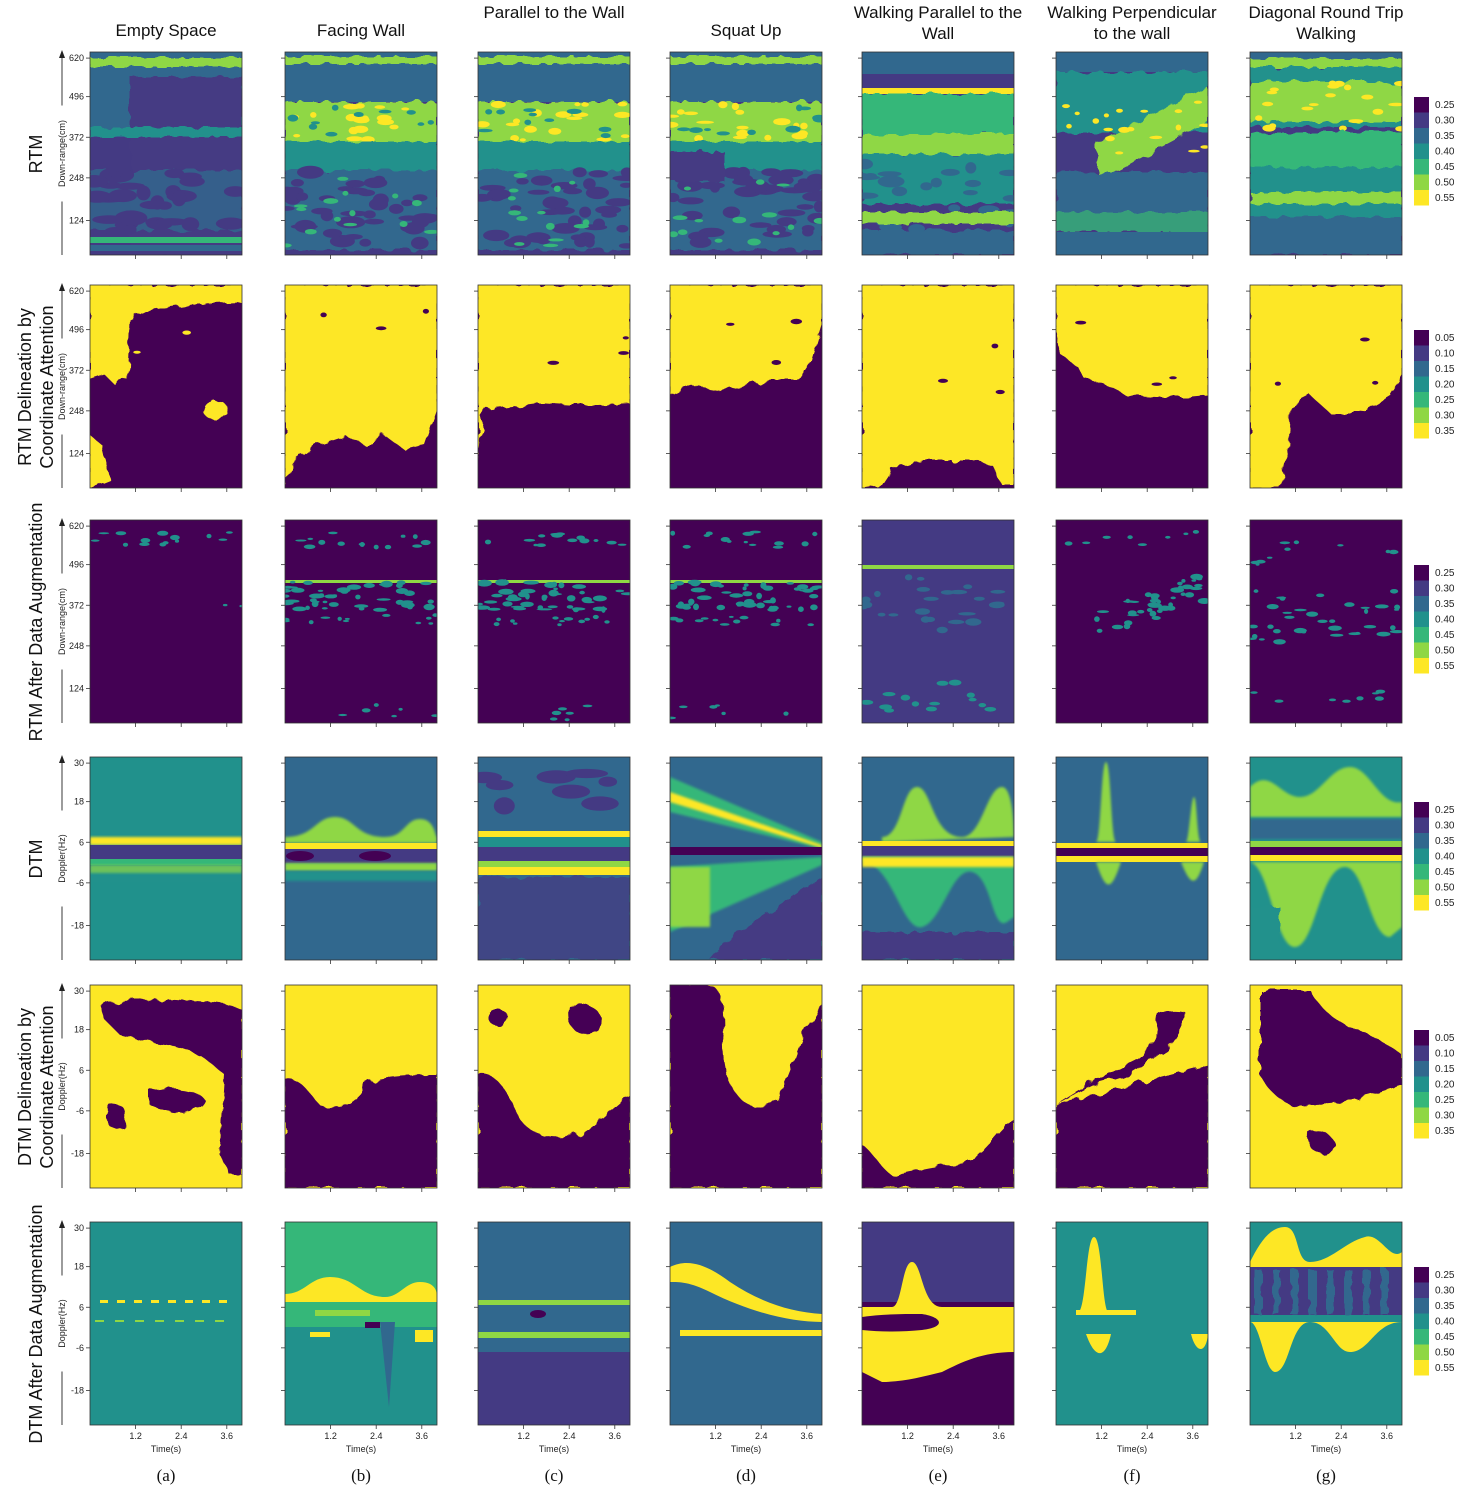 This screenshot has width=1468, height=1500. What do you see at coordinates (1434, 1321) in the screenshot?
I see `colorbar-legend: 0.25 0.30 0.35 0.40 0.45 0.50 0.55` at bounding box center [1434, 1321].